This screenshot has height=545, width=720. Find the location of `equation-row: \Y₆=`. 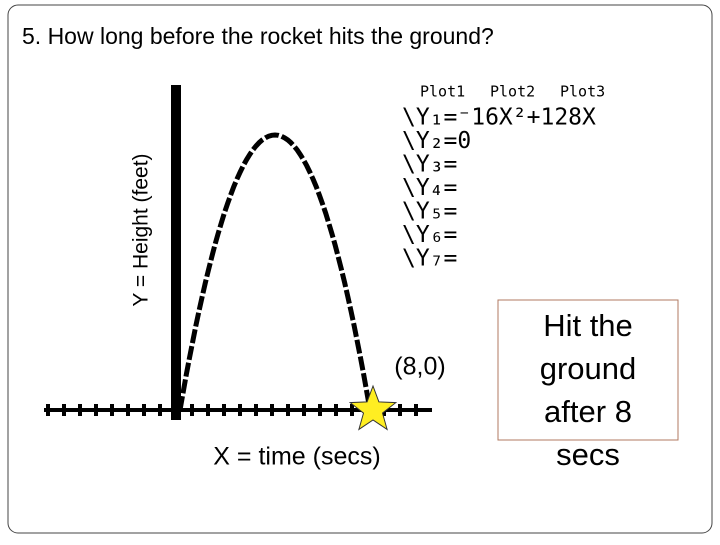

equation-row: \Y₆= is located at coordinates (429, 235).